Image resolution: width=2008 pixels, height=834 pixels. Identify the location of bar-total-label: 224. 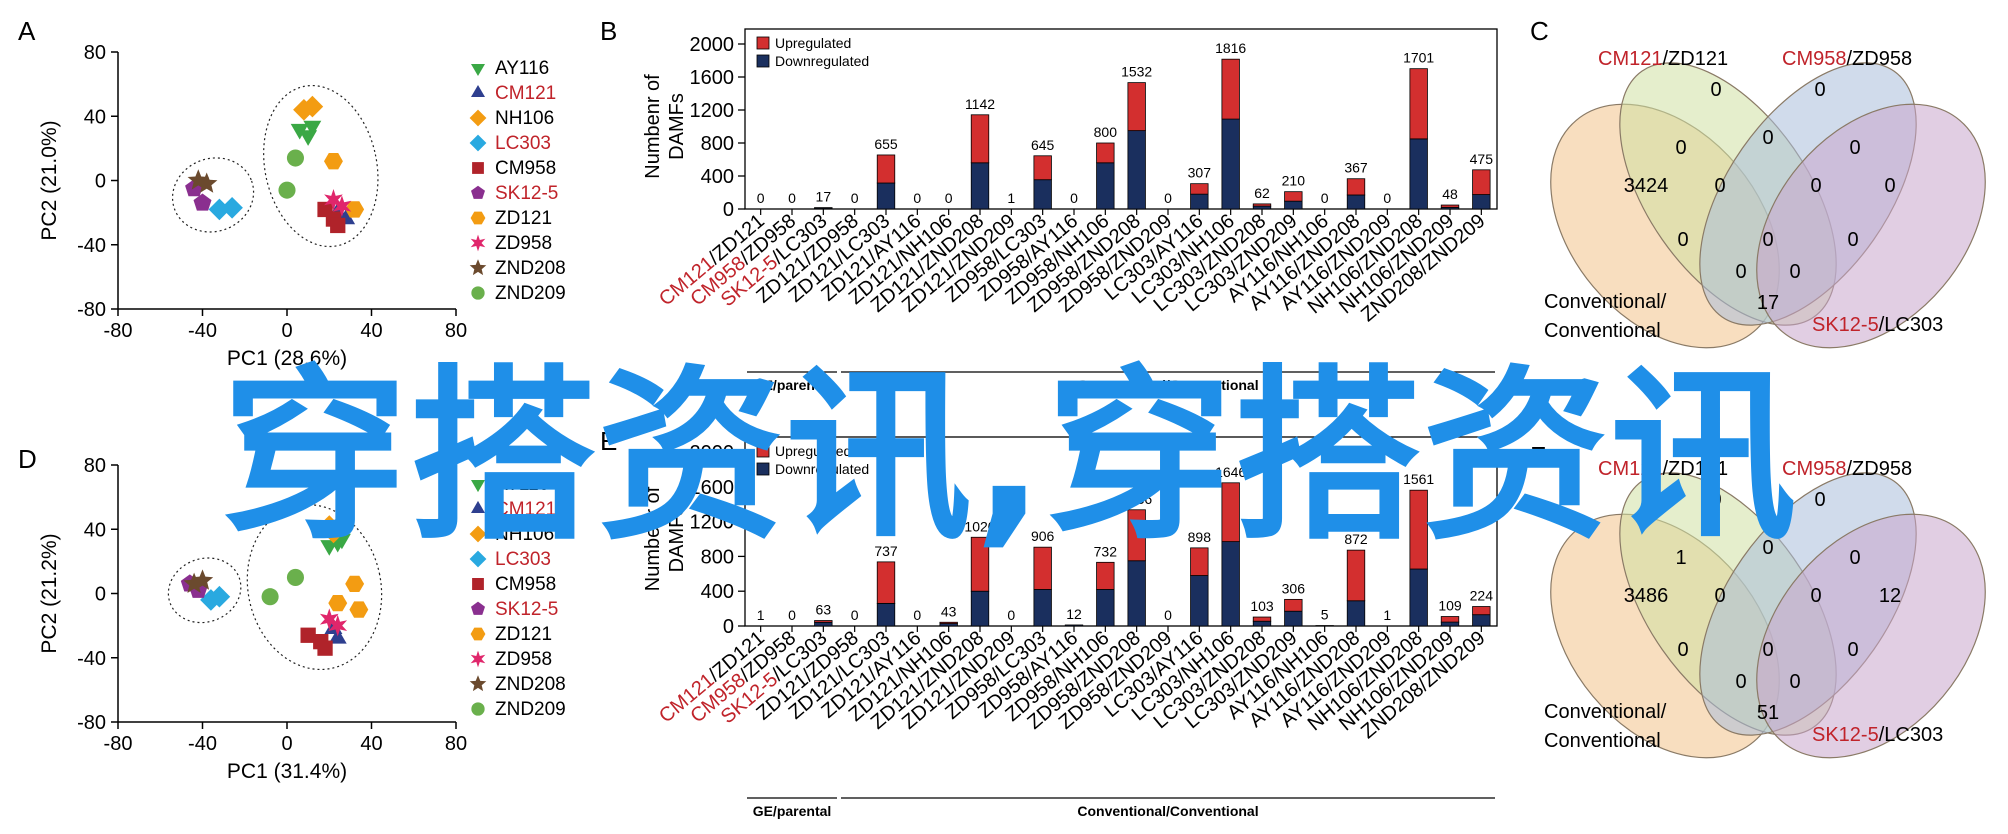
(1482, 596).